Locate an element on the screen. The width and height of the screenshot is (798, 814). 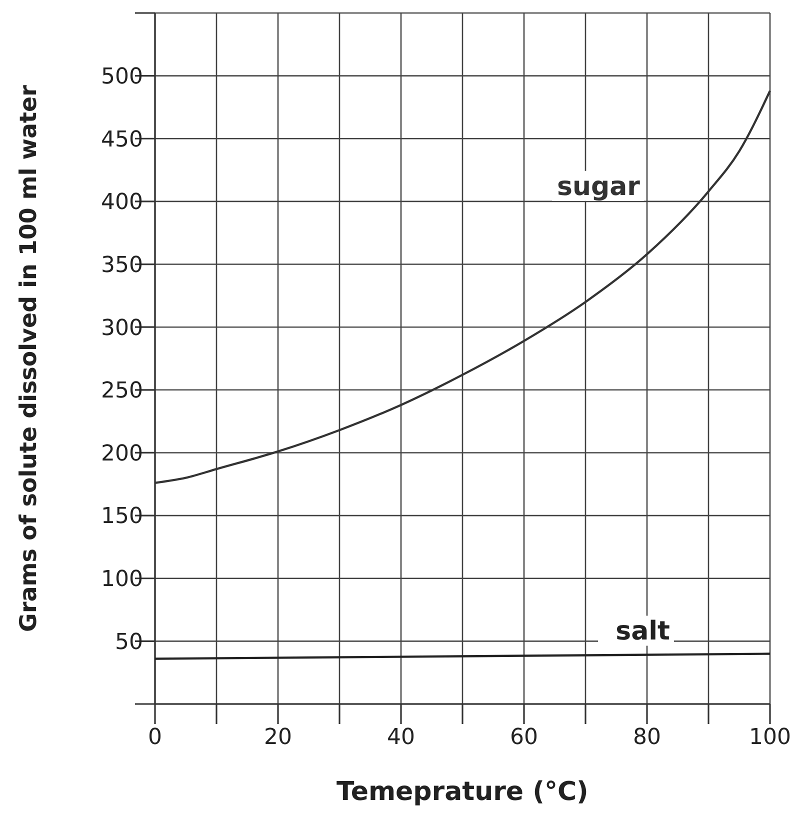
y-tick-label: 450 is located at coordinates (122, 139).